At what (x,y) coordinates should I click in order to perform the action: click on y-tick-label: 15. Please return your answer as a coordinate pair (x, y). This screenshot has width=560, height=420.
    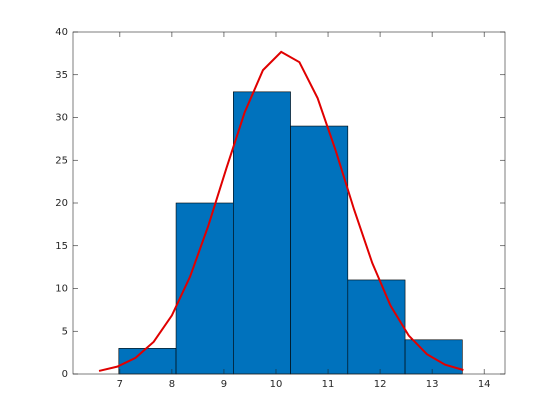
    Looking at the image, I should click on (61, 246).